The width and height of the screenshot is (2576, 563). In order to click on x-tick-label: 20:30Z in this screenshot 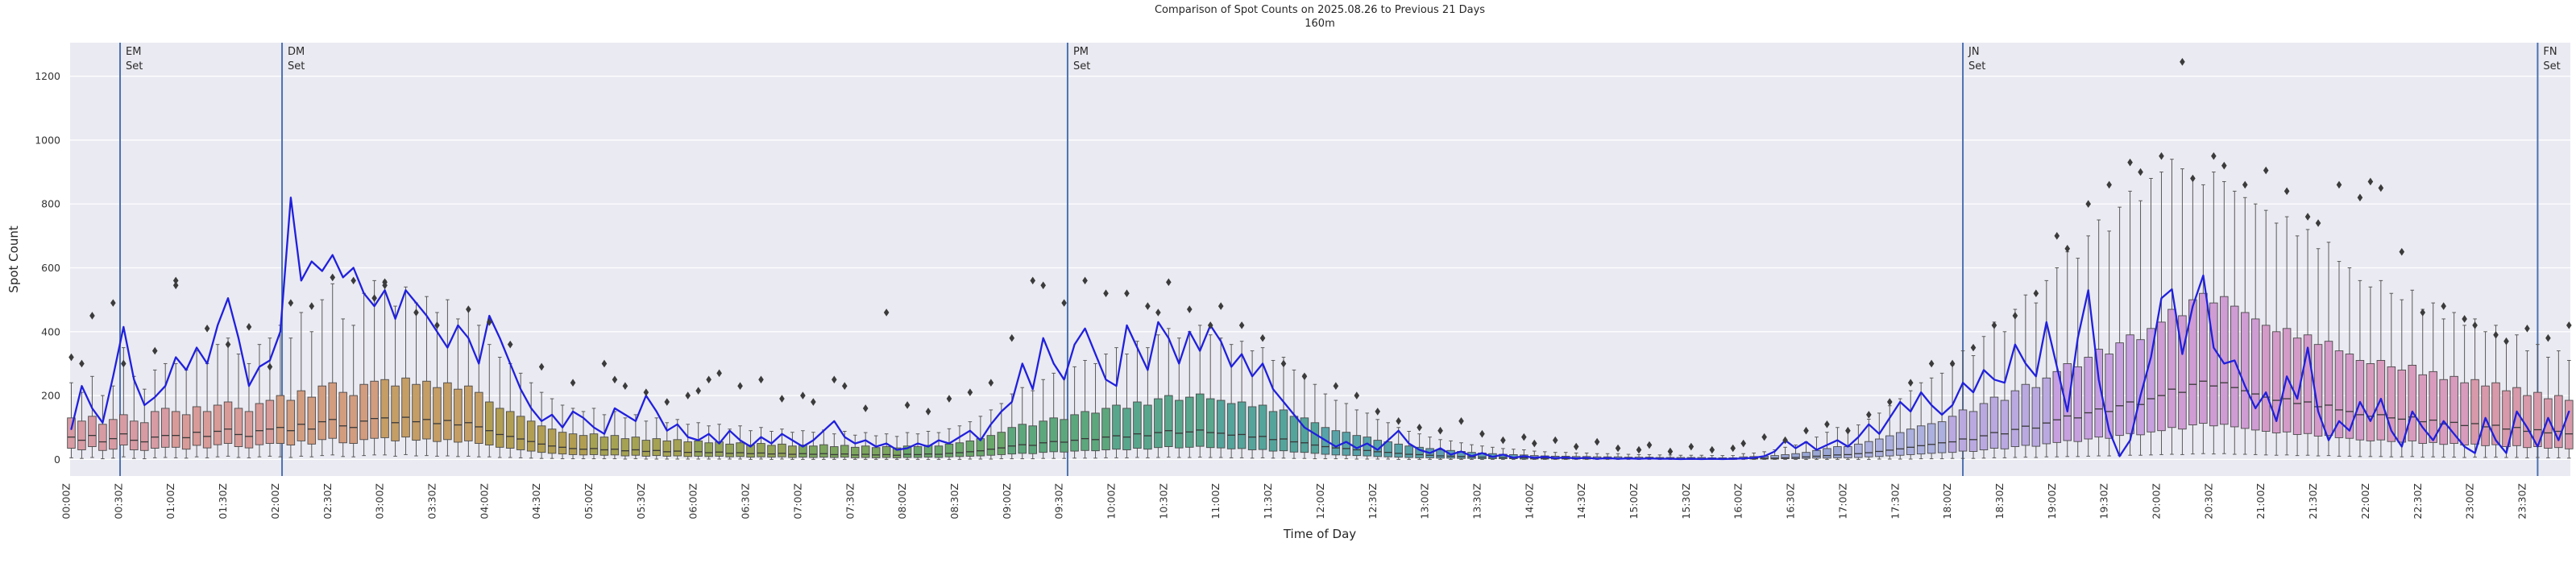, I will do `click(2208, 501)`.